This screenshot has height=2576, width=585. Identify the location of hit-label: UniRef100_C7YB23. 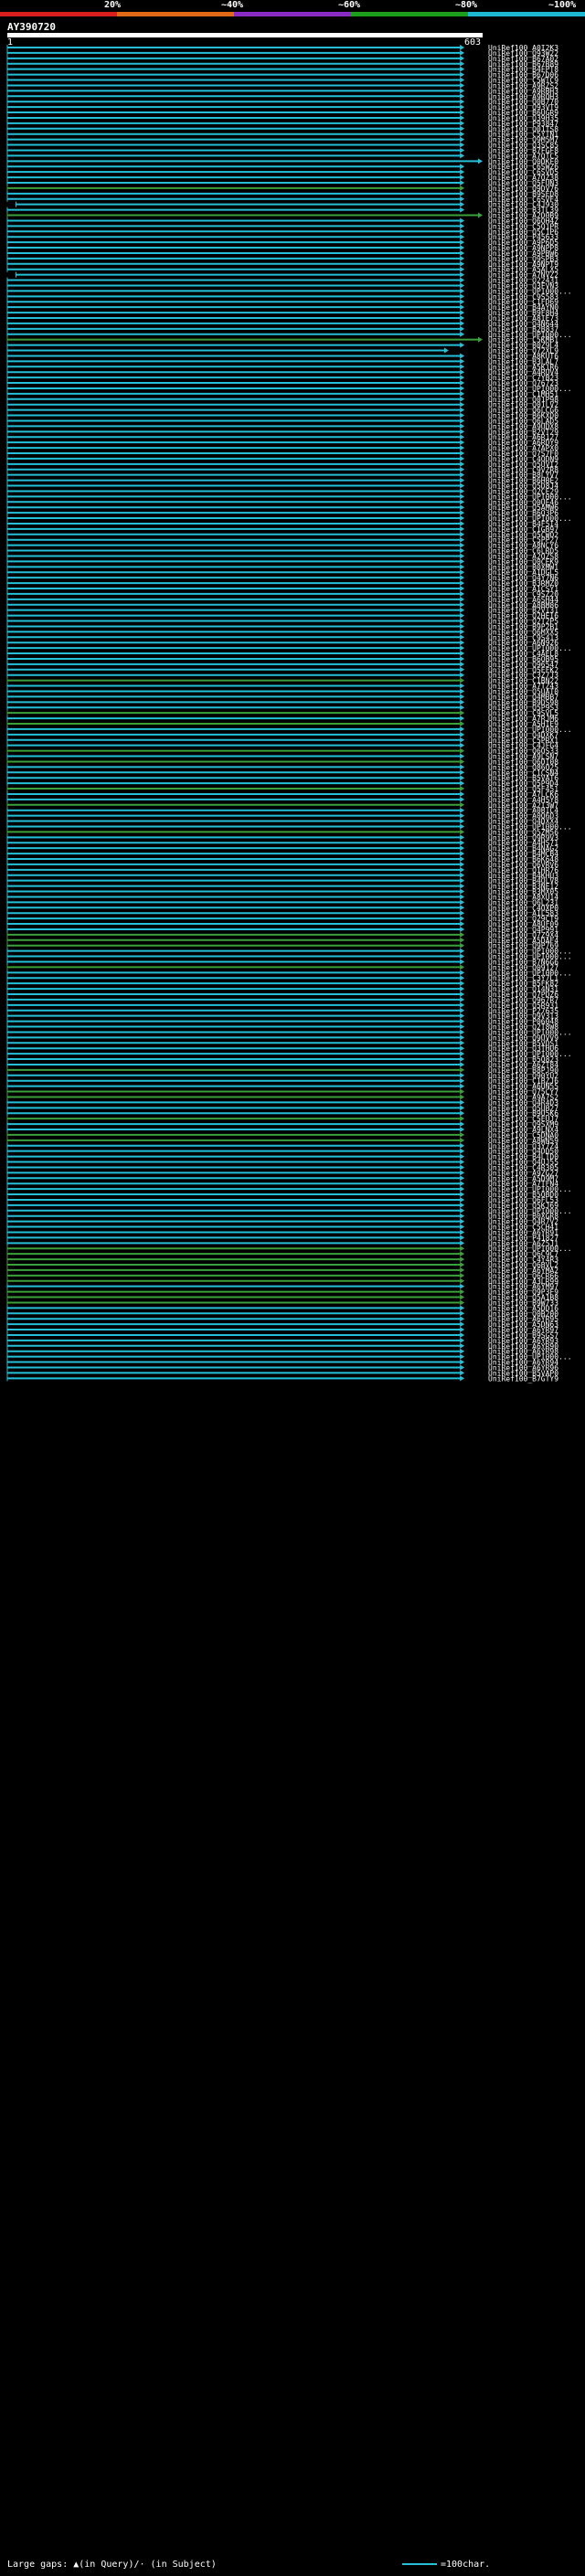
(523, 378).